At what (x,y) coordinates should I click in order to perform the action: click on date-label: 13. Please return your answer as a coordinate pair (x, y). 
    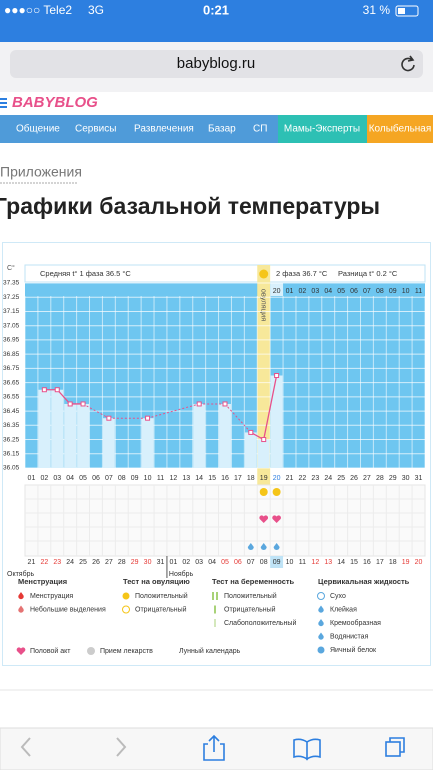
    Looking at the image, I should click on (328, 562).